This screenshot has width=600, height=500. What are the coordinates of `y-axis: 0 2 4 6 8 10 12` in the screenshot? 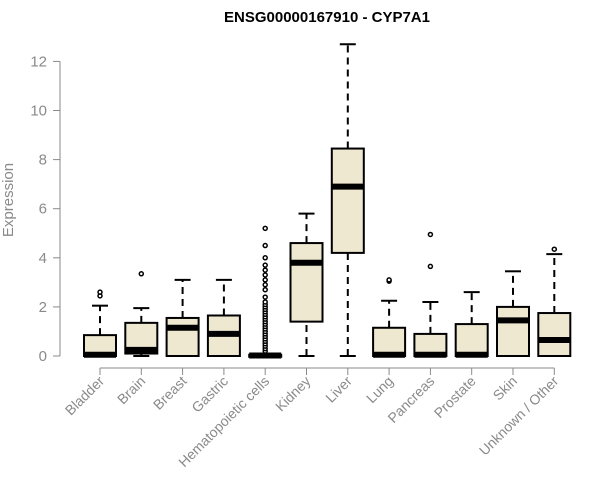 It's located at (45, 209).